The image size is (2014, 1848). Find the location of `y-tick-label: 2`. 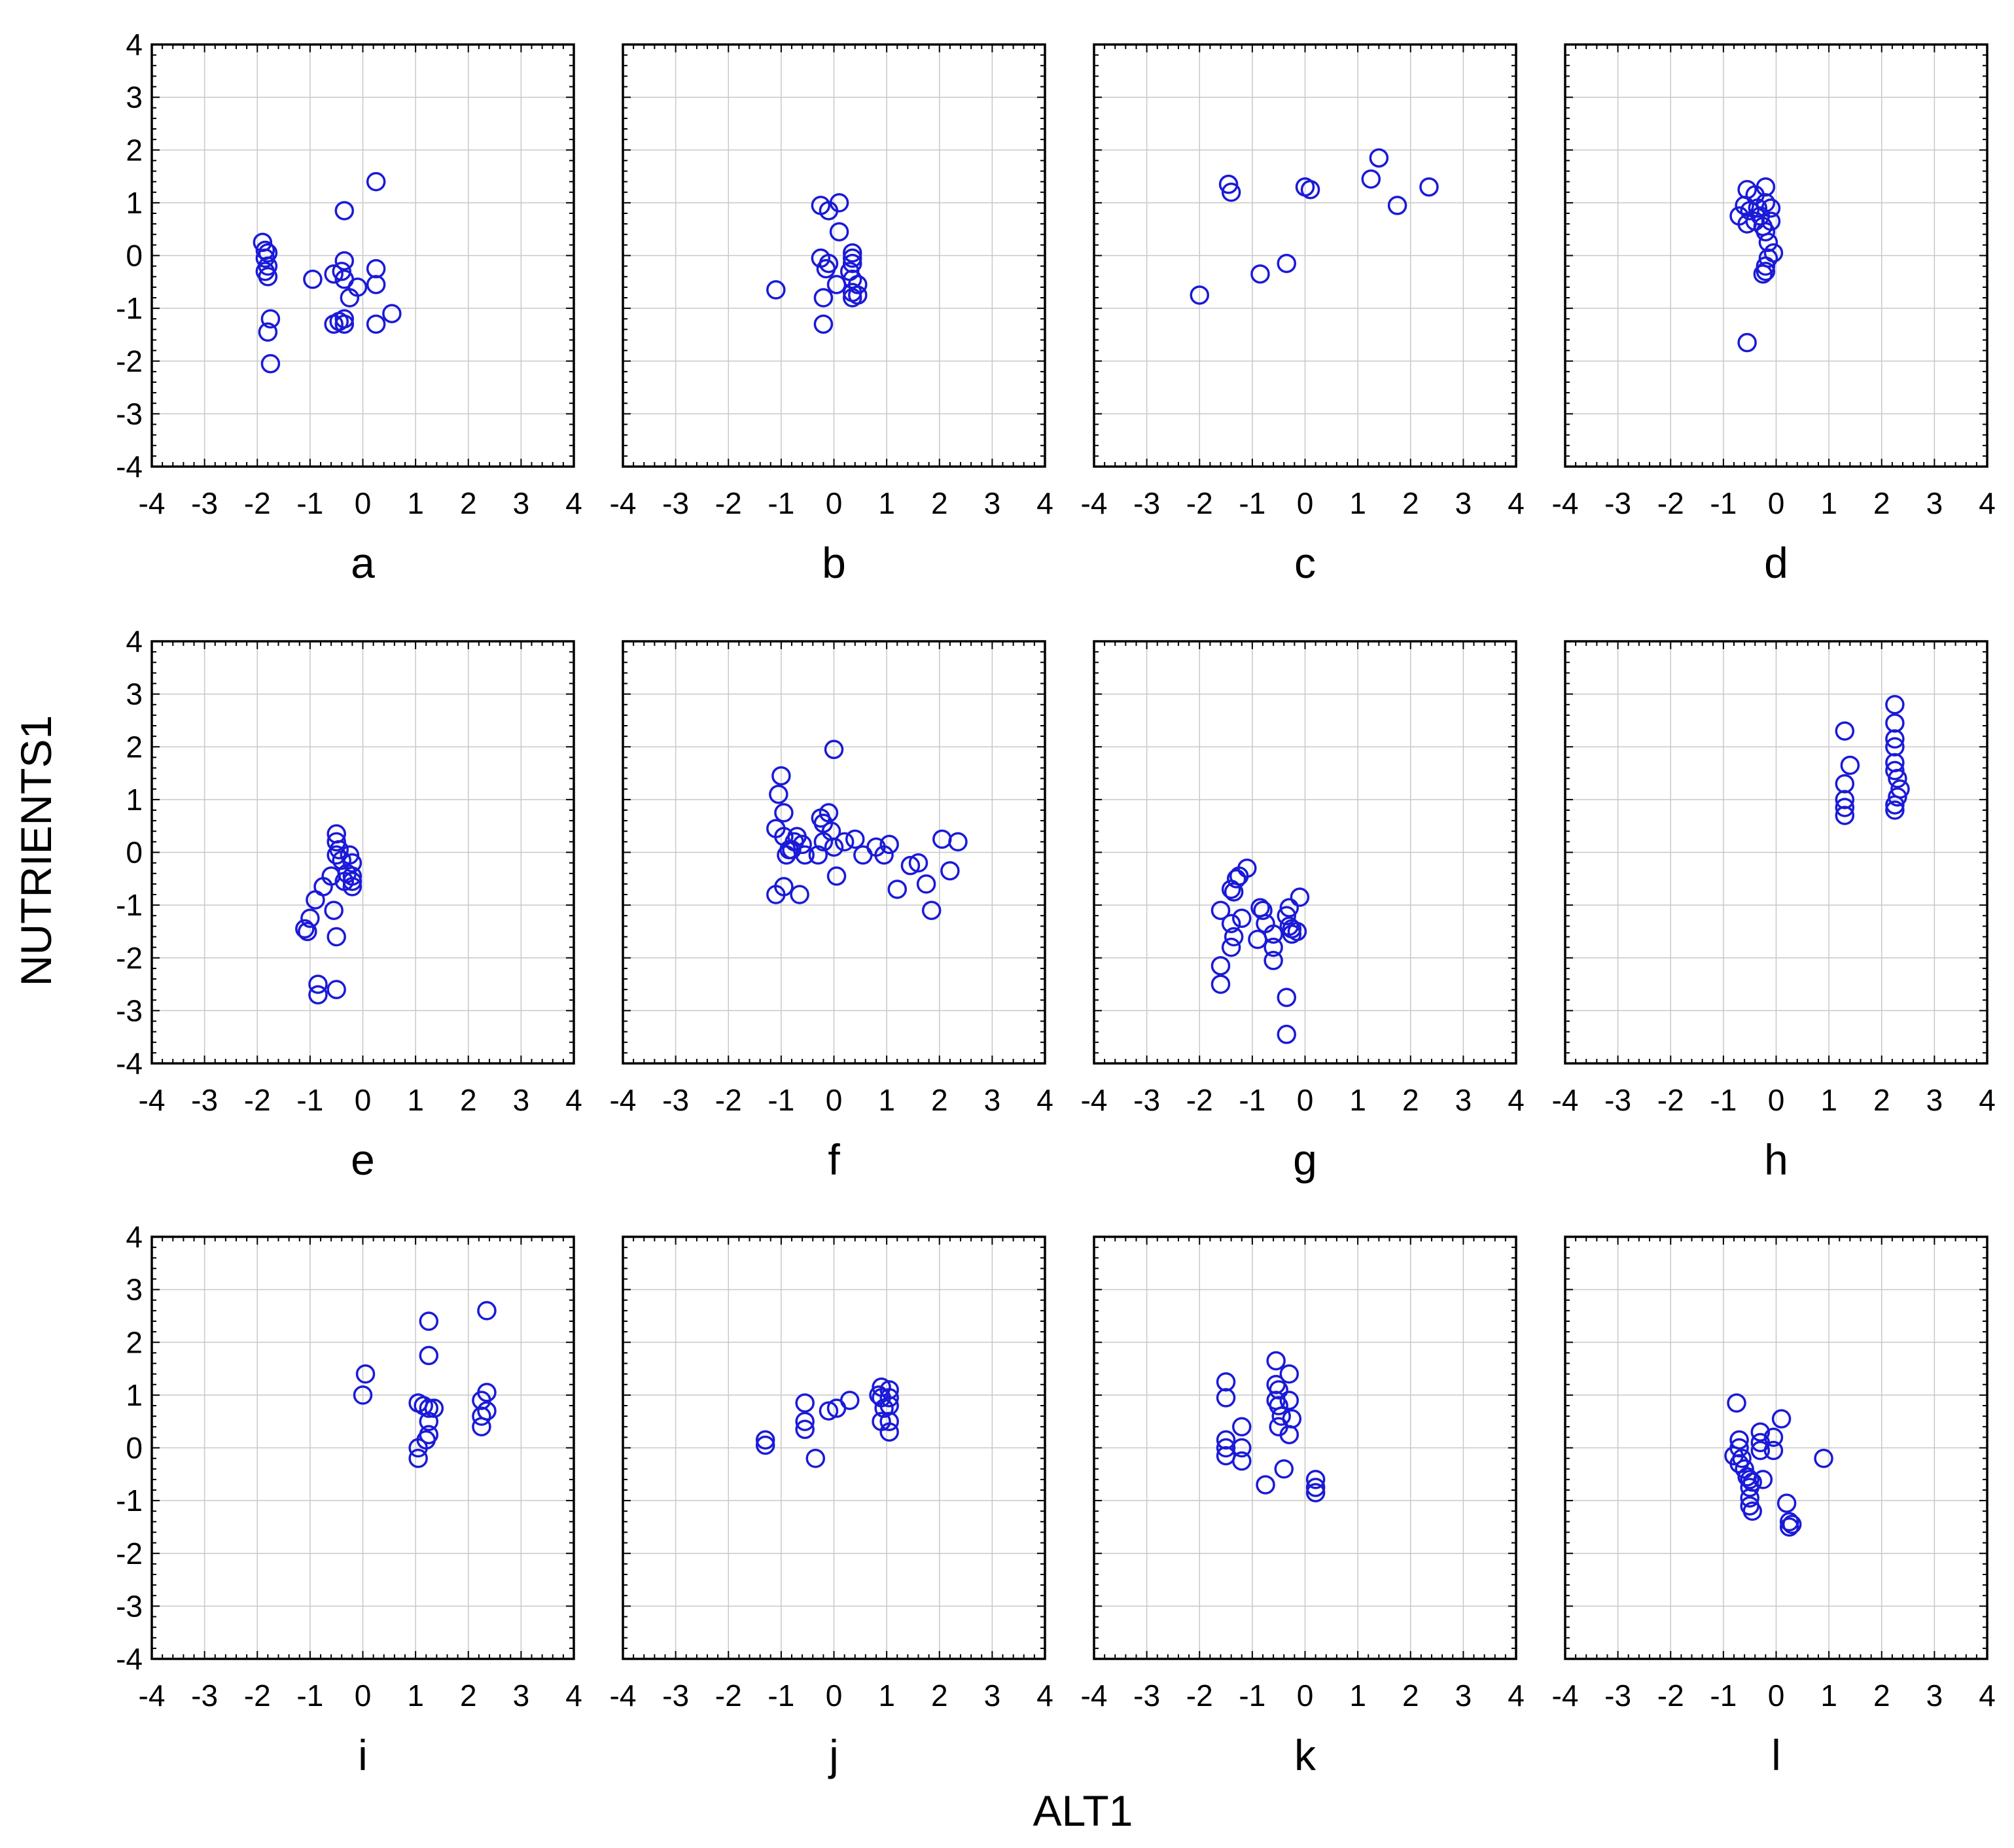

y-tick-label: 2 is located at coordinates (135, 747).